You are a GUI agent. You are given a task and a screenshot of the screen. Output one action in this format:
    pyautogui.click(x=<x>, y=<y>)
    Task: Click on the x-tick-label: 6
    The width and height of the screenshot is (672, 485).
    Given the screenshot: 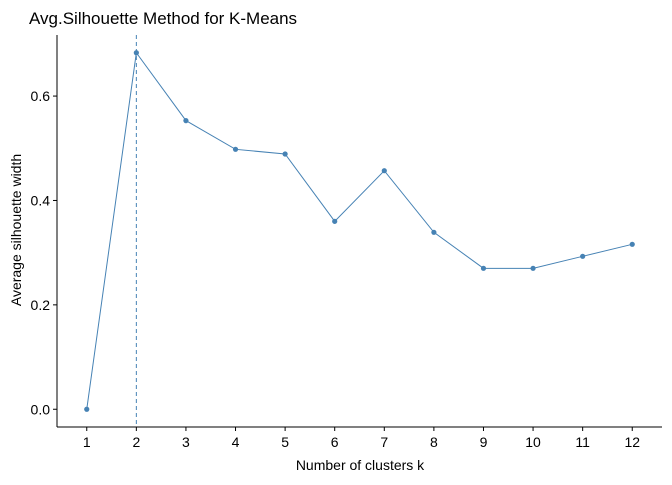 What is the action you would take?
    pyautogui.click(x=335, y=442)
    